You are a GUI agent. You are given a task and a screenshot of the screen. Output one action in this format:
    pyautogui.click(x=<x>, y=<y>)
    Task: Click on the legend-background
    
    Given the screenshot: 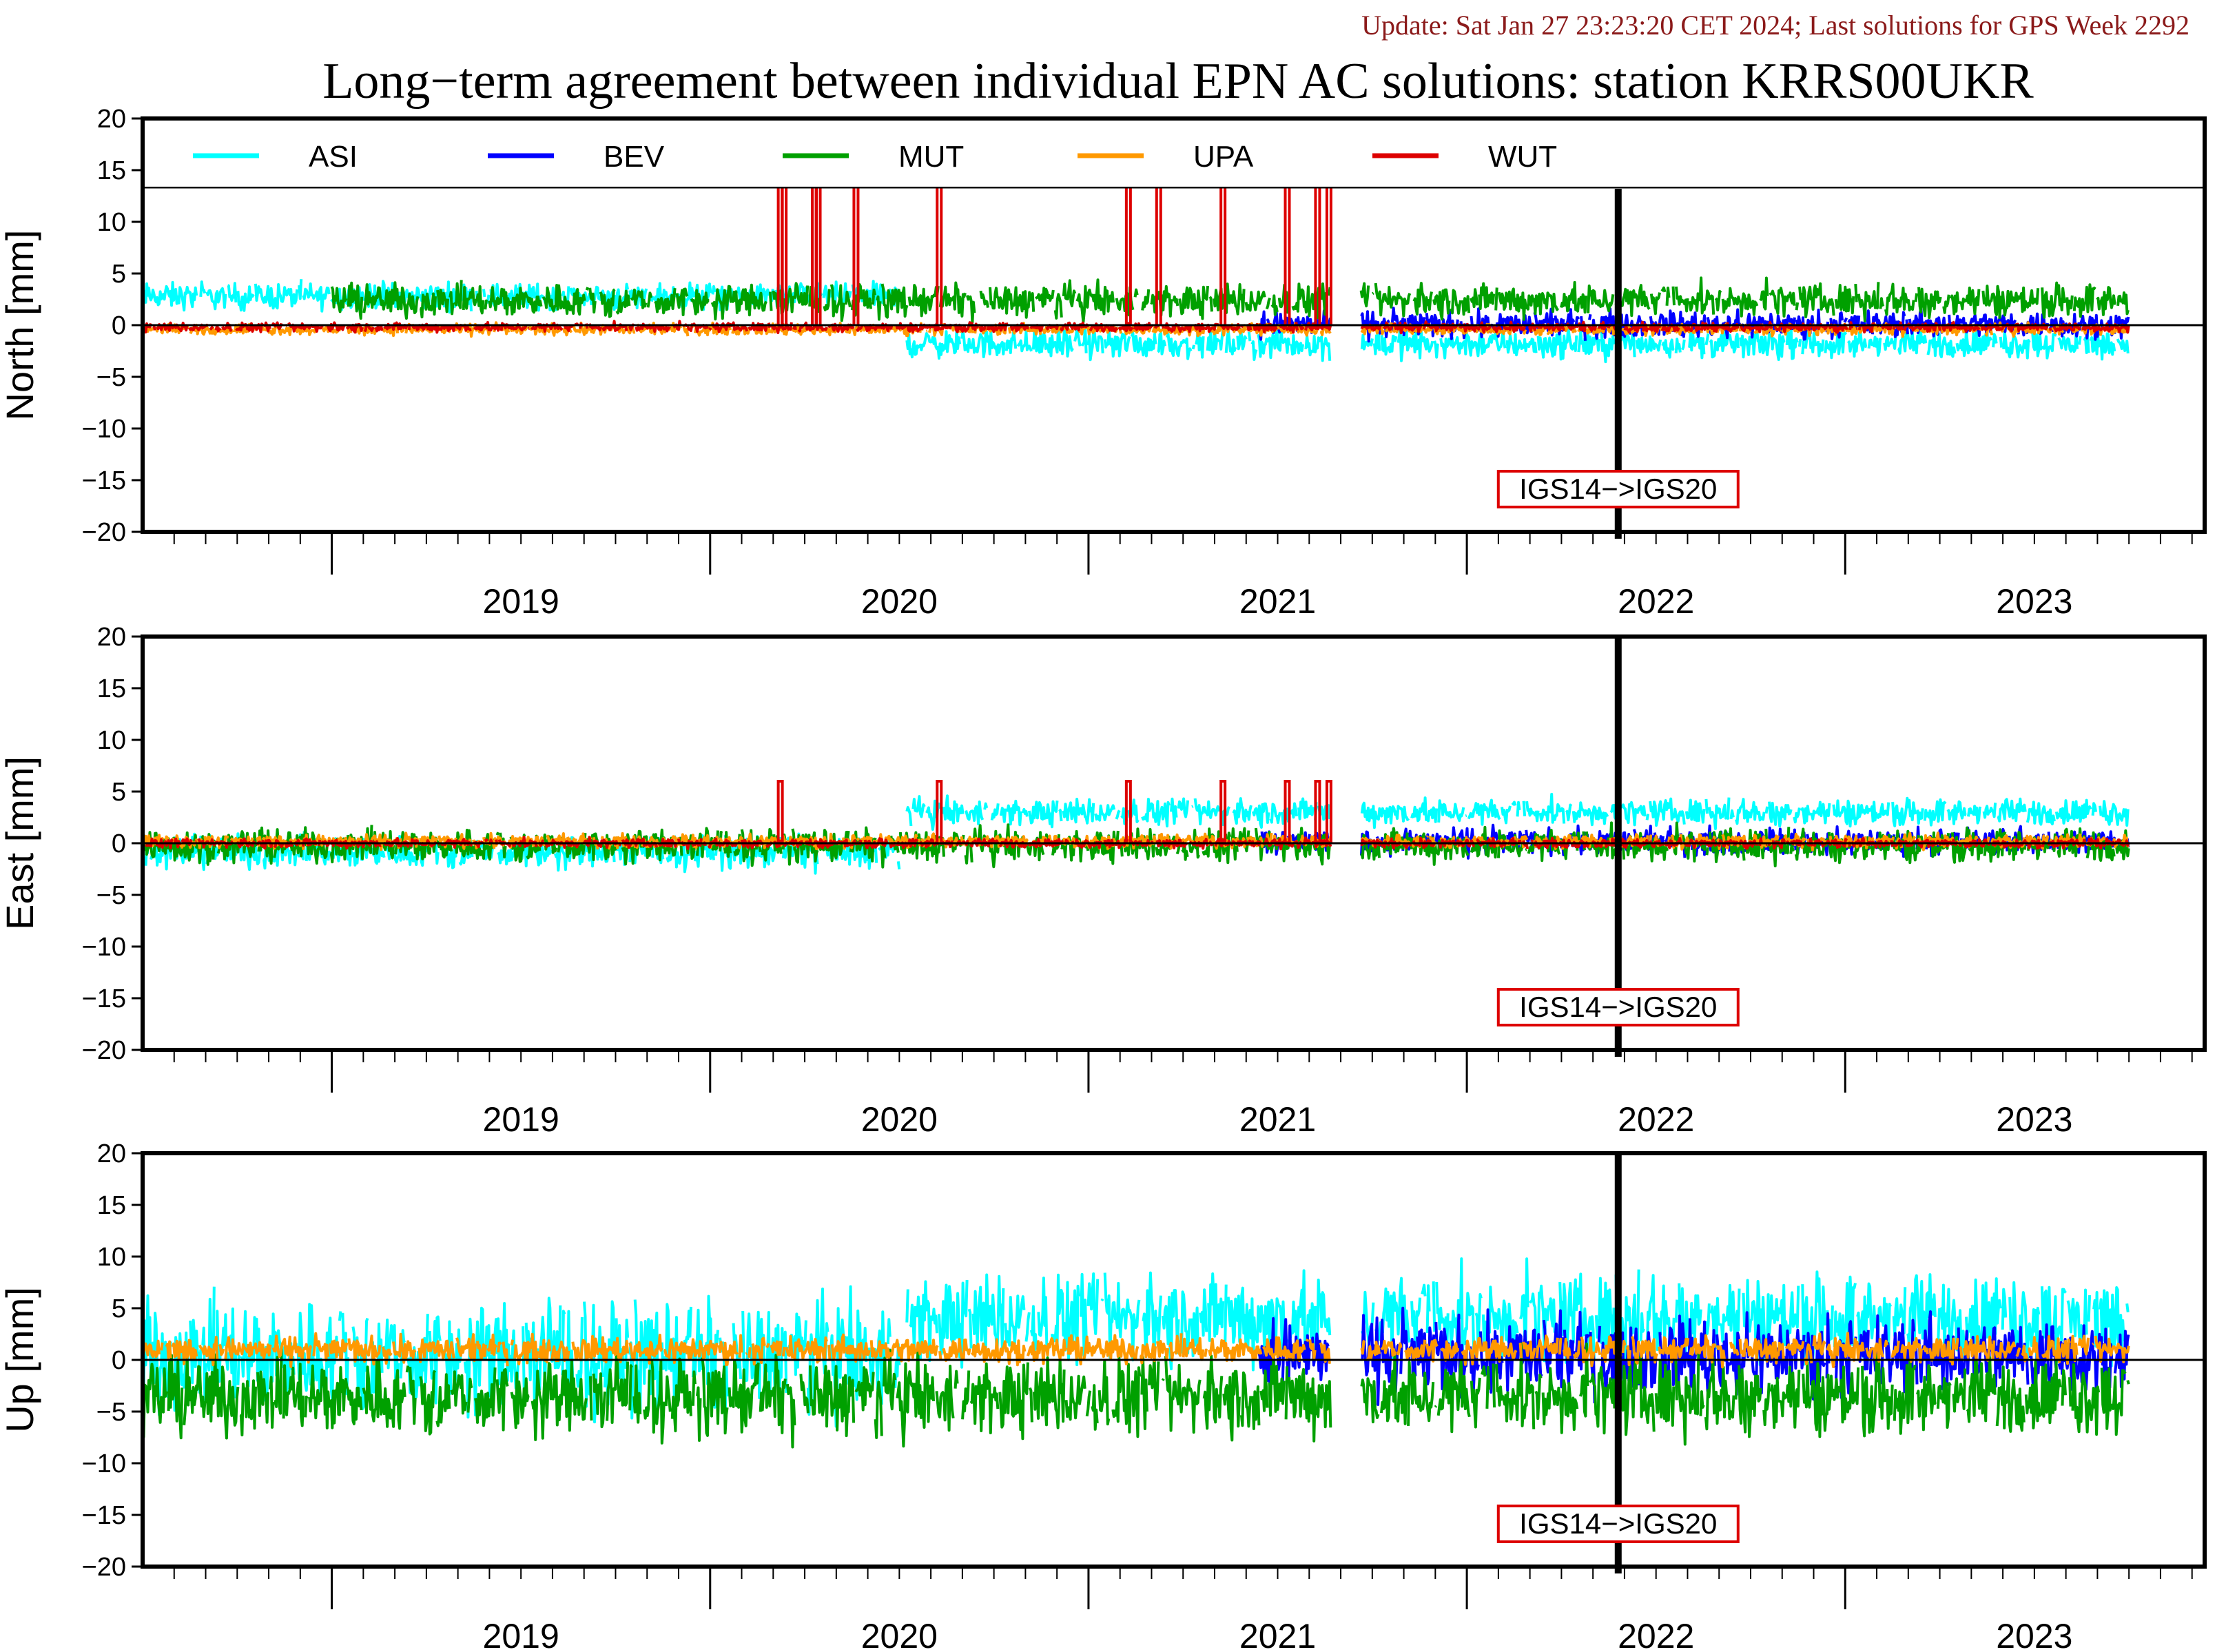 What is the action you would take?
    pyautogui.click(x=1174, y=154)
    